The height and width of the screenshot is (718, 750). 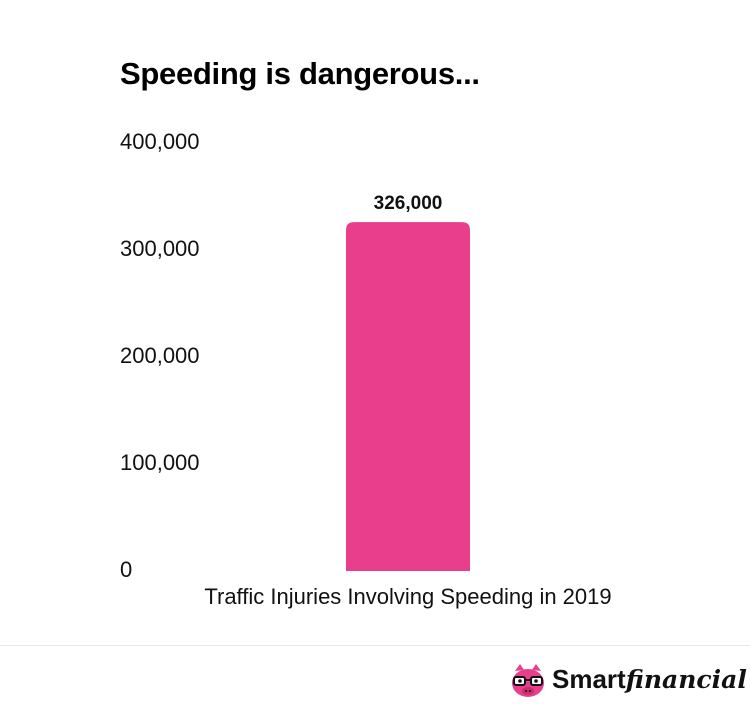 I want to click on y-tick-label: 0, so click(x=126, y=569).